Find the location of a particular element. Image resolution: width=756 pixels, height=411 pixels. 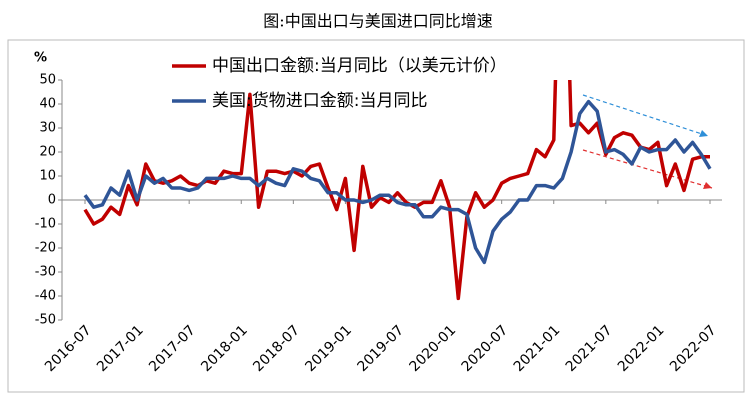

x-tick-label: 2016-07 is located at coordinates (68, 348).